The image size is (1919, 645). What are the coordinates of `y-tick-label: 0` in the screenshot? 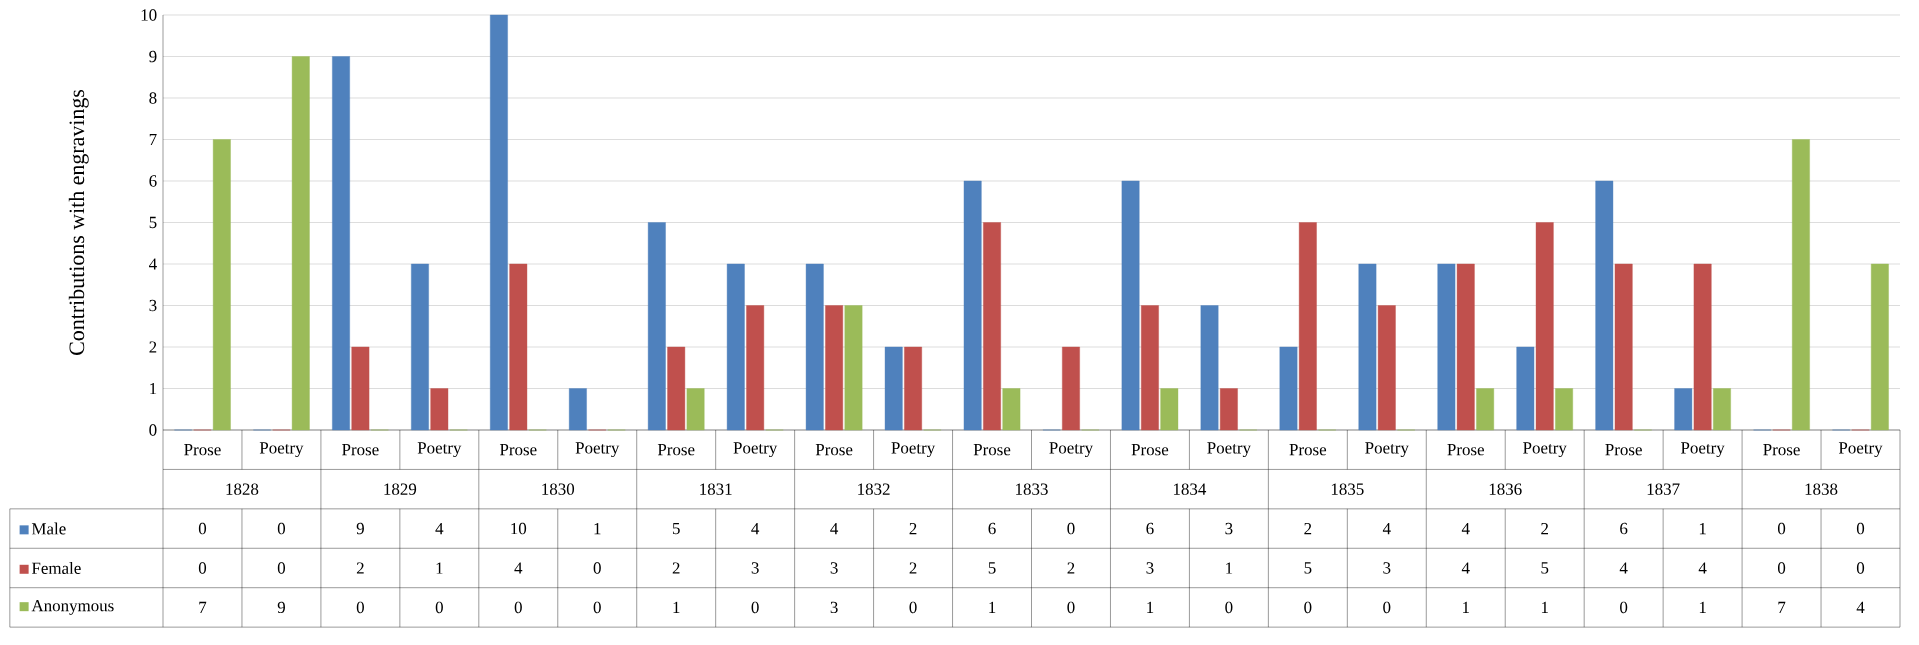 It's located at (153, 430).